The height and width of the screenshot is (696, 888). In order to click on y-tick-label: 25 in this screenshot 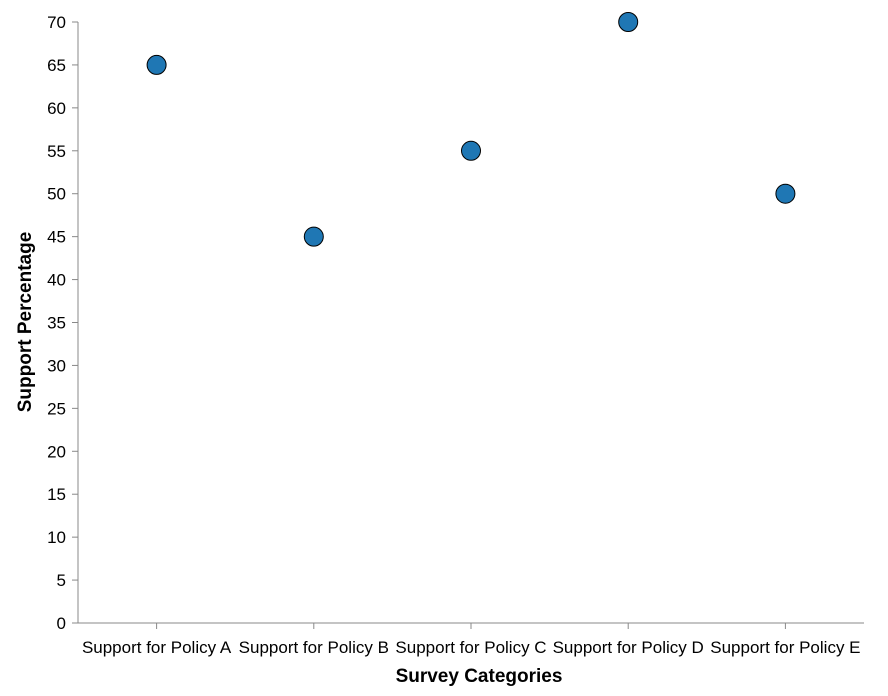, I will do `click(56, 408)`.